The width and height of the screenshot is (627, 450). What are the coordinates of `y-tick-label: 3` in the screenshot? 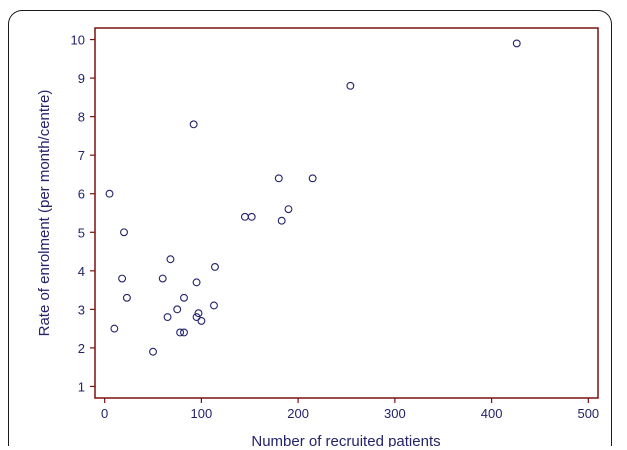 It's located at (81, 309).